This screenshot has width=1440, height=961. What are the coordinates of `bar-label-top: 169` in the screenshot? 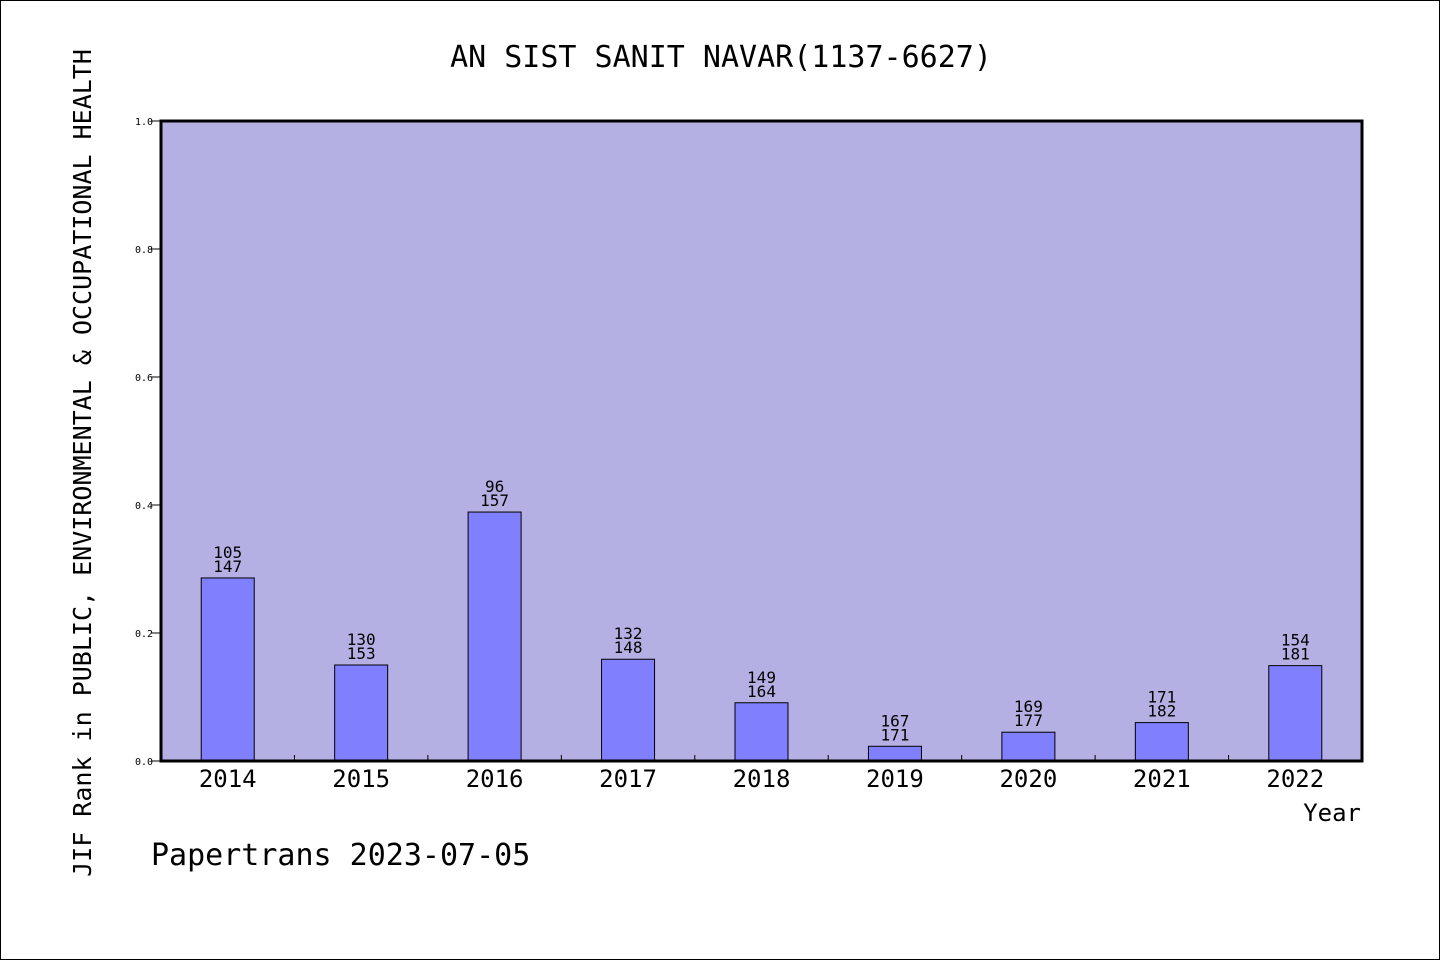 It's located at (1028, 706).